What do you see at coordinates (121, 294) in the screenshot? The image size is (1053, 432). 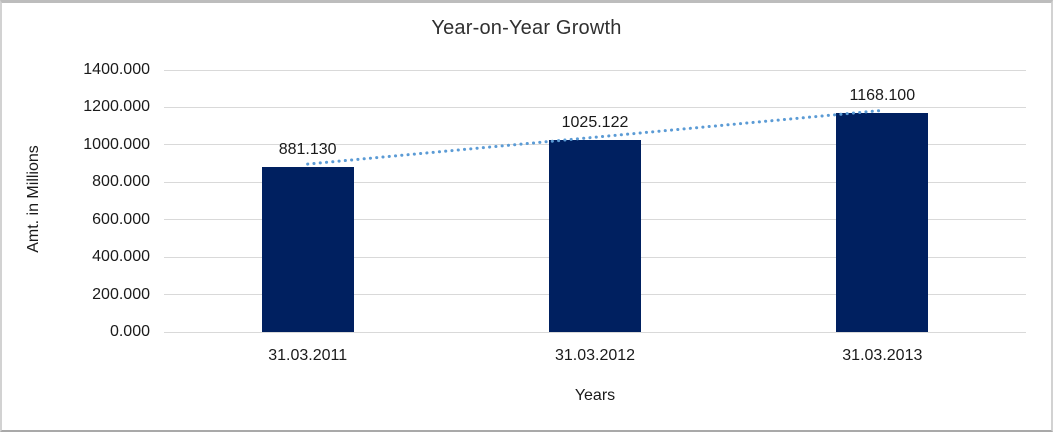 I see `y-tick-label: 200.000` at bounding box center [121, 294].